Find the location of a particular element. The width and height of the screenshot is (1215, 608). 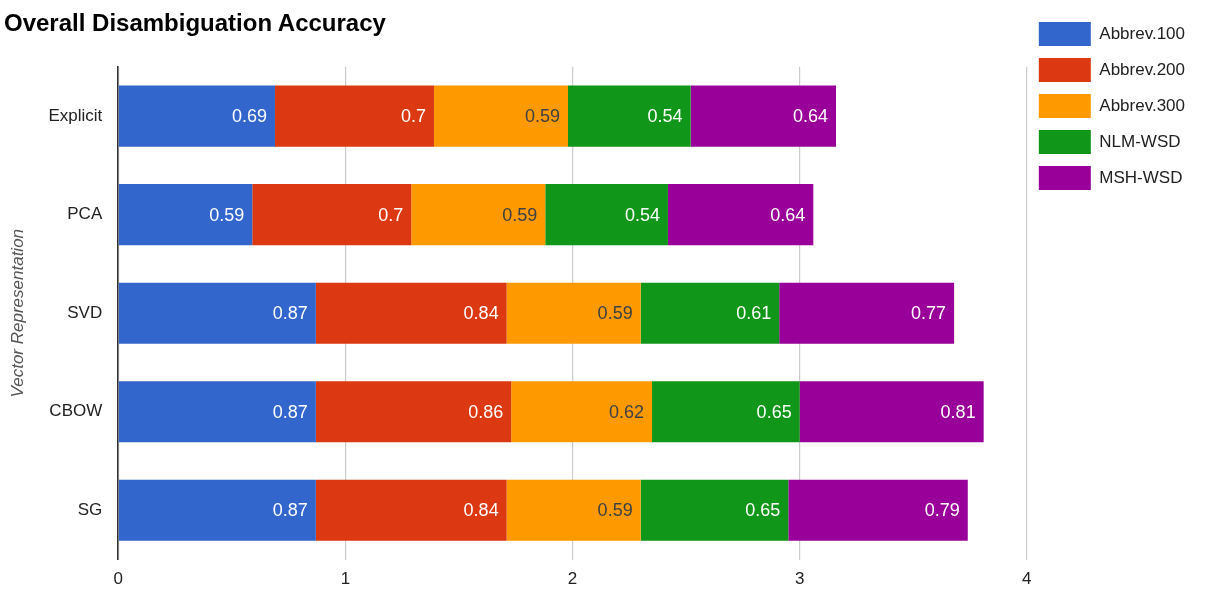

y-axis-title: Vector Representation is located at coordinates (17, 313).